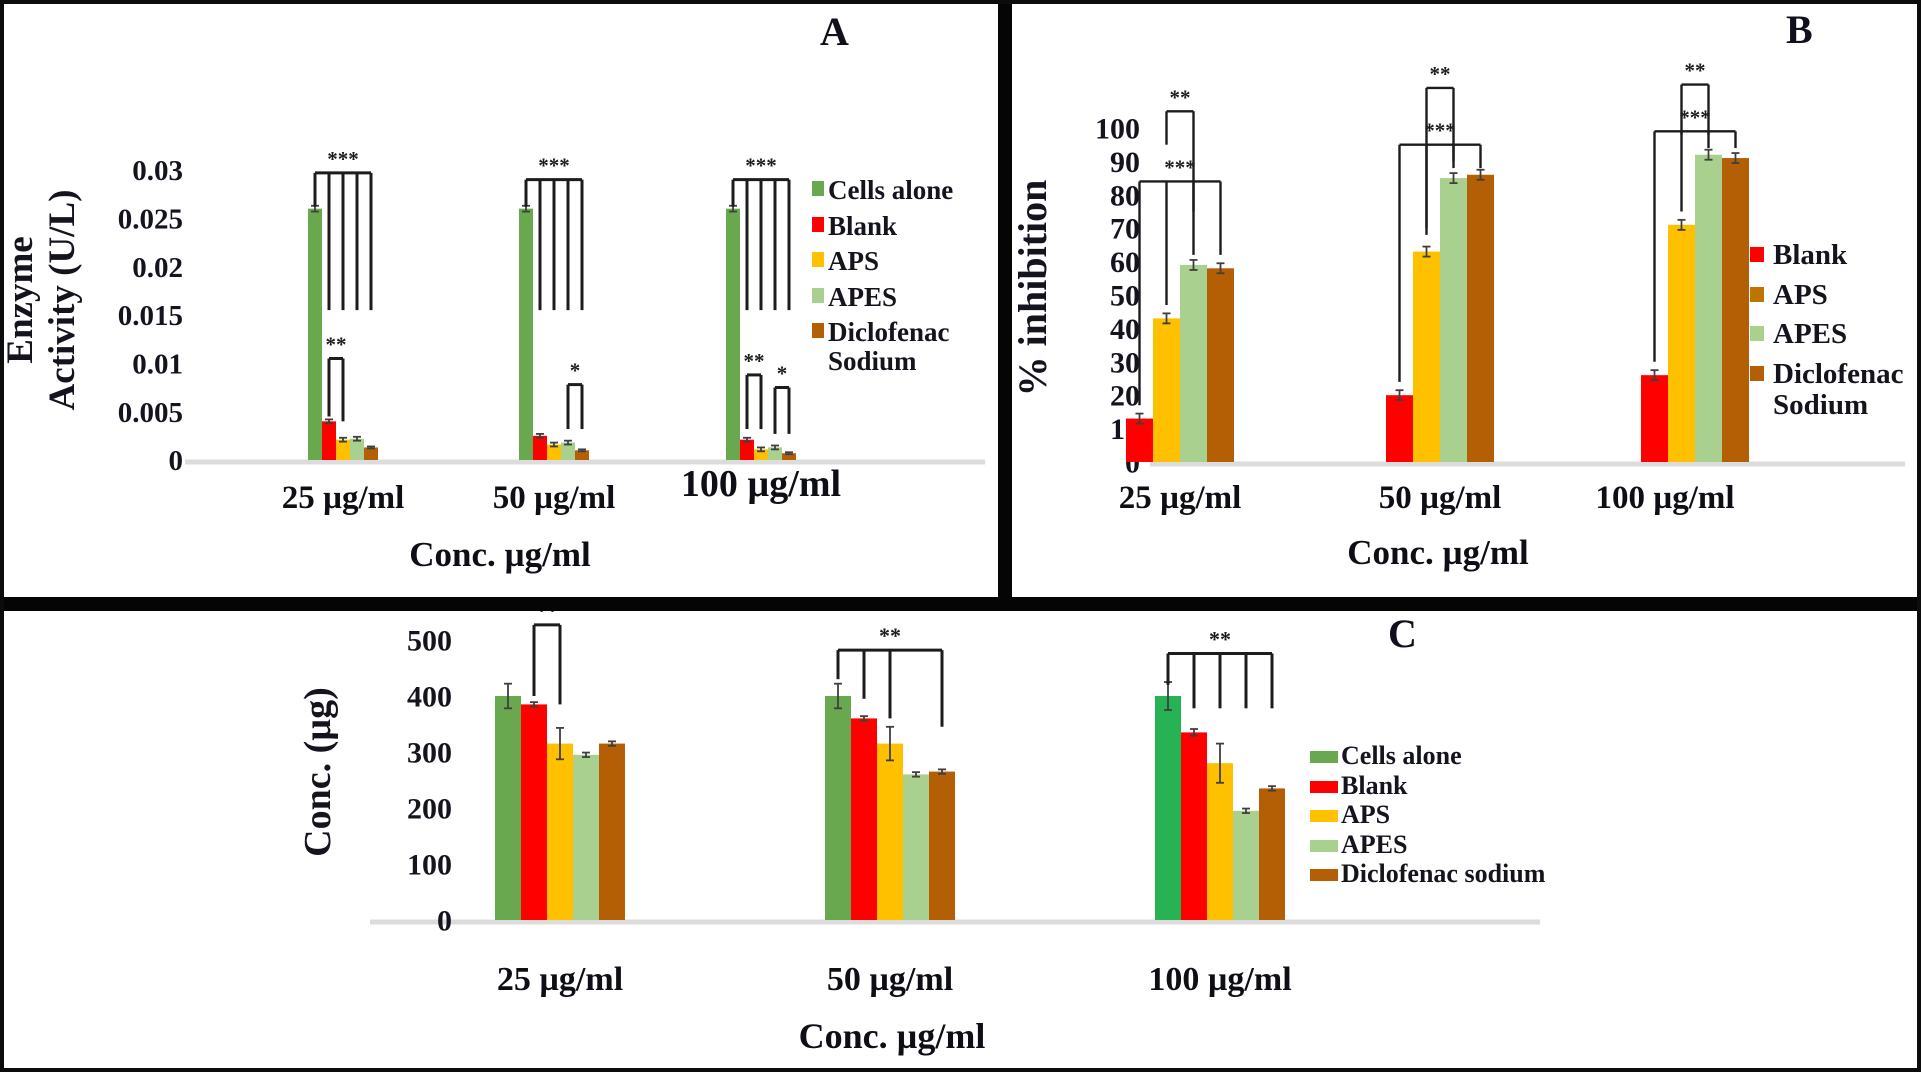 Image resolution: width=1921 pixels, height=1072 pixels. What do you see at coordinates (1168, 808) in the screenshot?
I see `bar-C-cells-alone-100µg/ml` at bounding box center [1168, 808].